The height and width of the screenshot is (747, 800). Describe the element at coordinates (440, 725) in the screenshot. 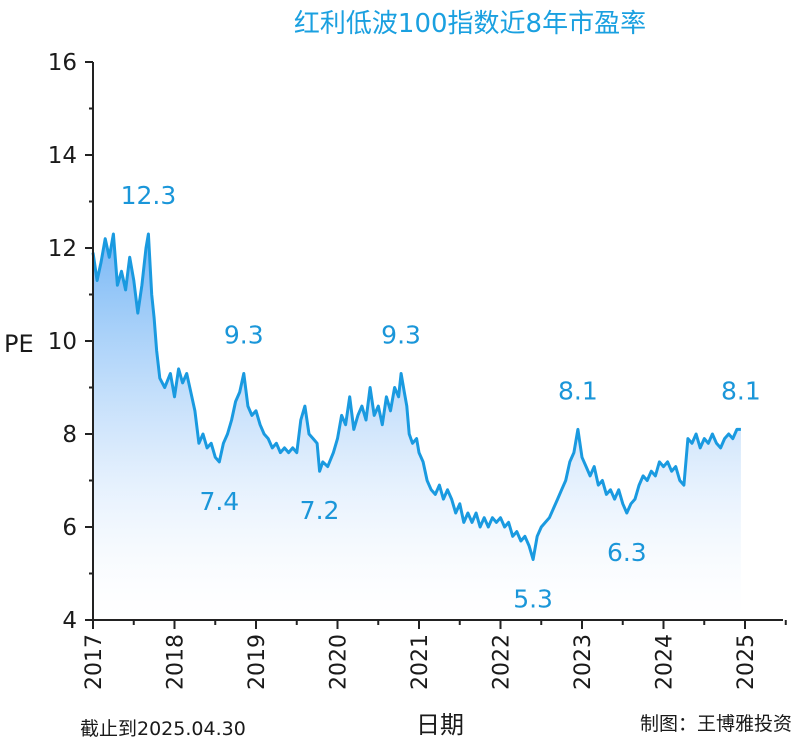

I see `x-axis-label: 日期` at that location.